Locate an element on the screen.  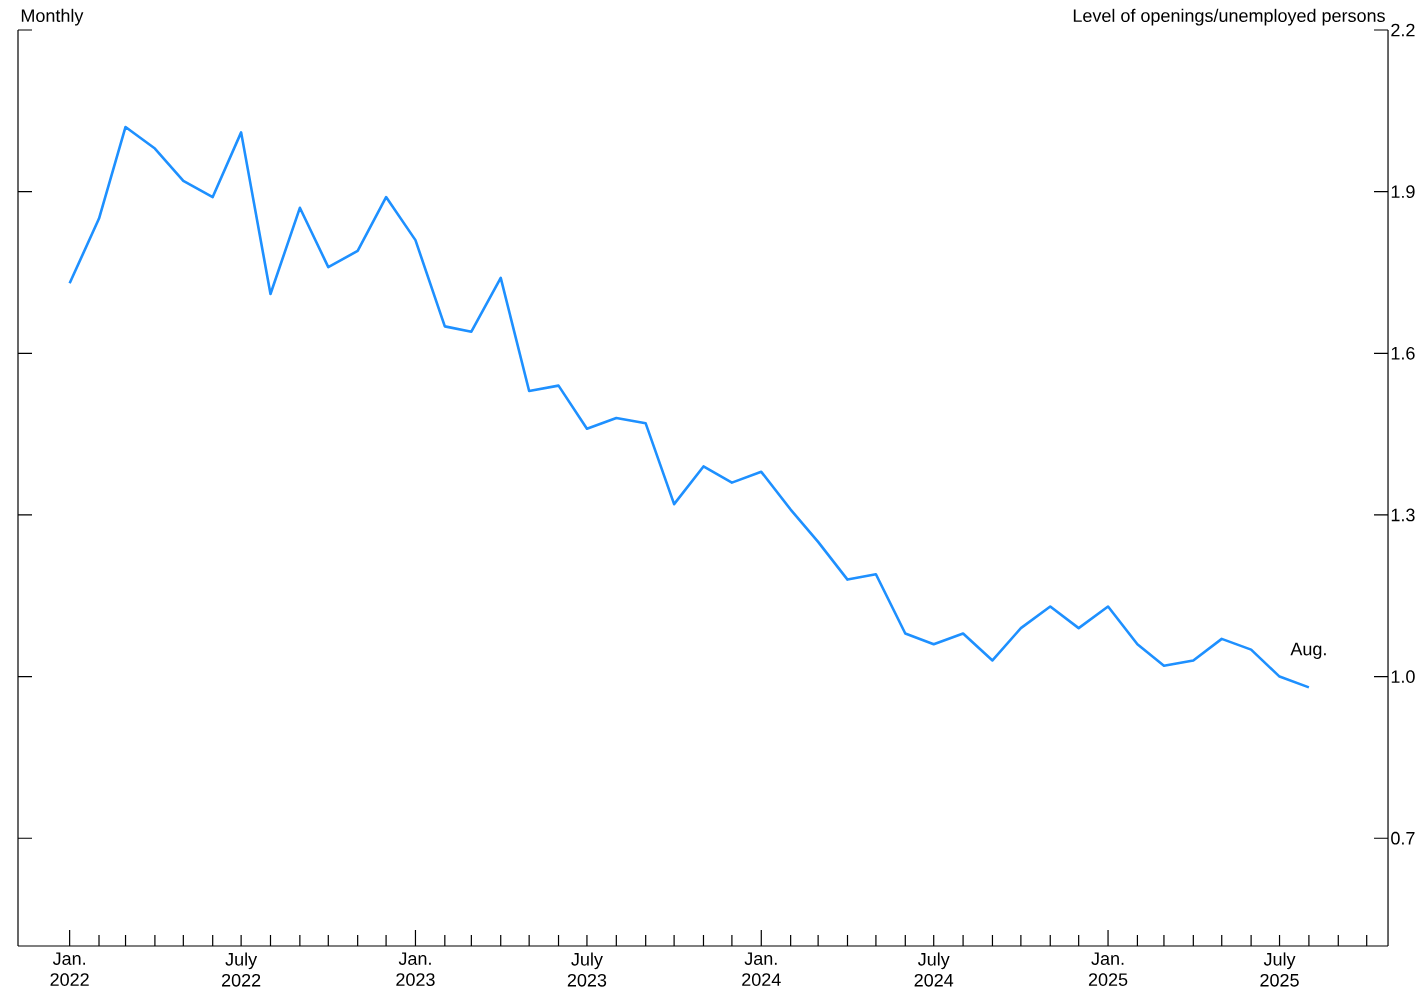
x-tick-label: July 2023 is located at coordinates (587, 969).